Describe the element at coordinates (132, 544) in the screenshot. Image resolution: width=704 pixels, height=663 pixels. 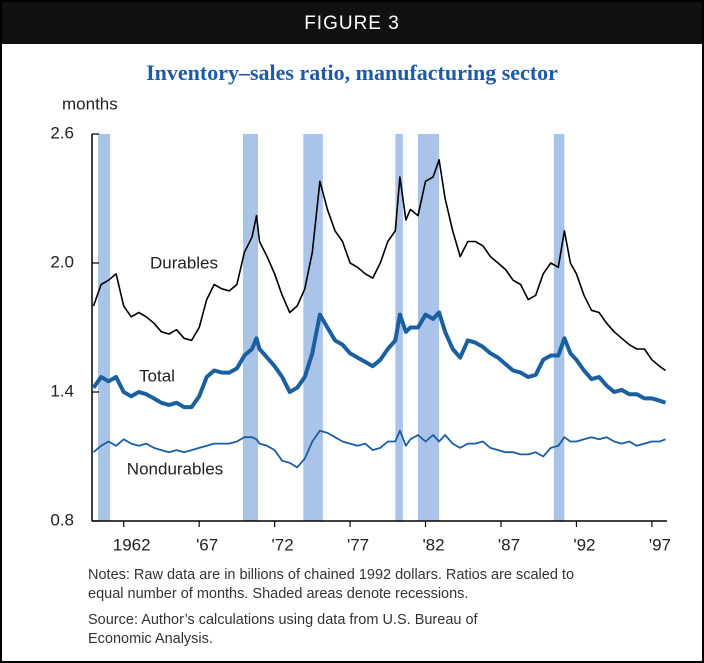
I see `x-tick-label: 1962` at that location.